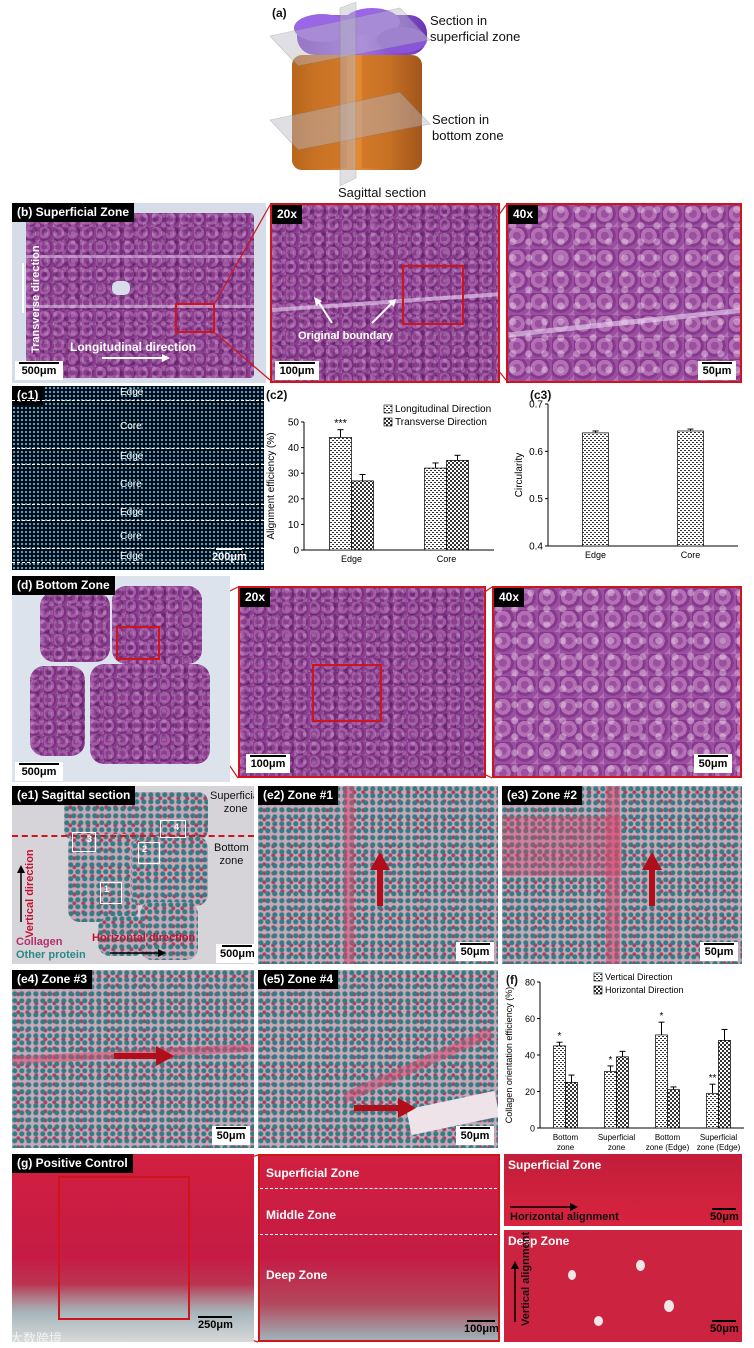  I want to click on e2-label: (e2) Zone #1, so click(298, 795).